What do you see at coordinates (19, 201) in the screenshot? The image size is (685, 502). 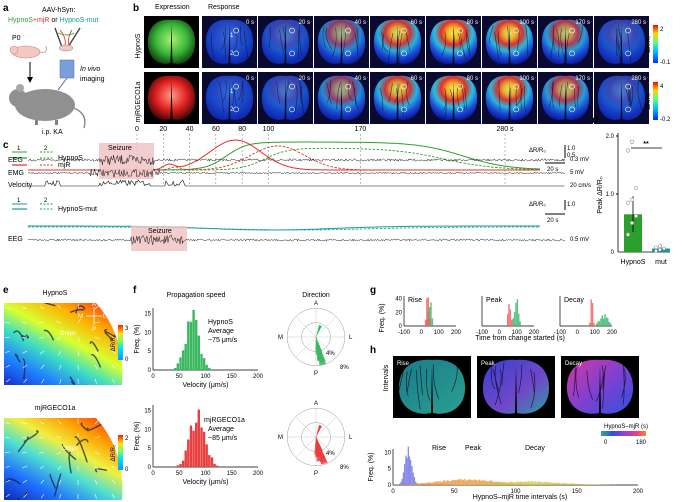 I see `legend-mut-roi1: 1` at bounding box center [19, 201].